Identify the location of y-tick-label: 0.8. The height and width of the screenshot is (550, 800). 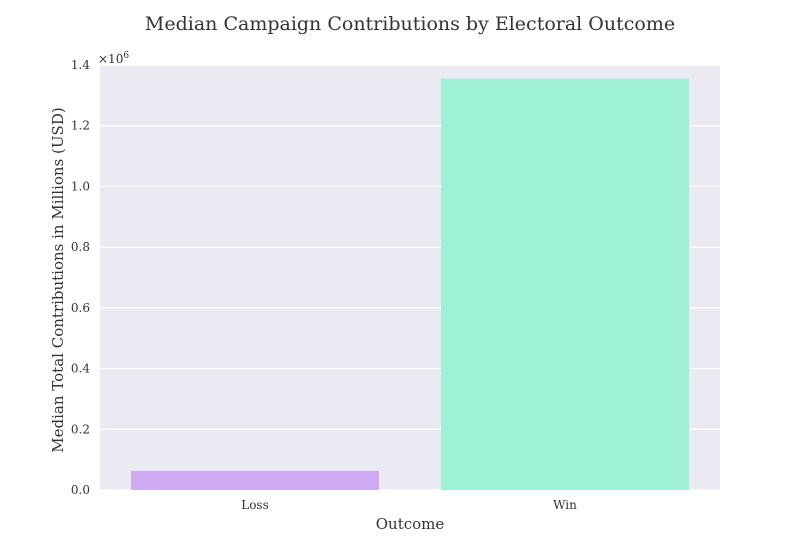
(80, 247).